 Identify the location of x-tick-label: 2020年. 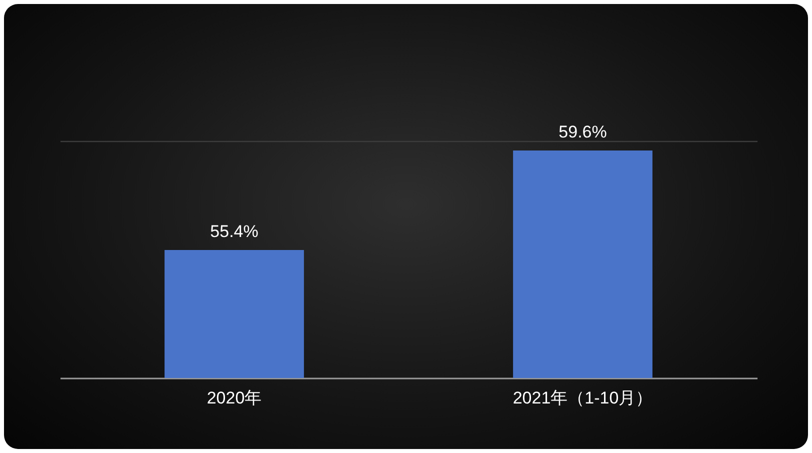
(234, 398).